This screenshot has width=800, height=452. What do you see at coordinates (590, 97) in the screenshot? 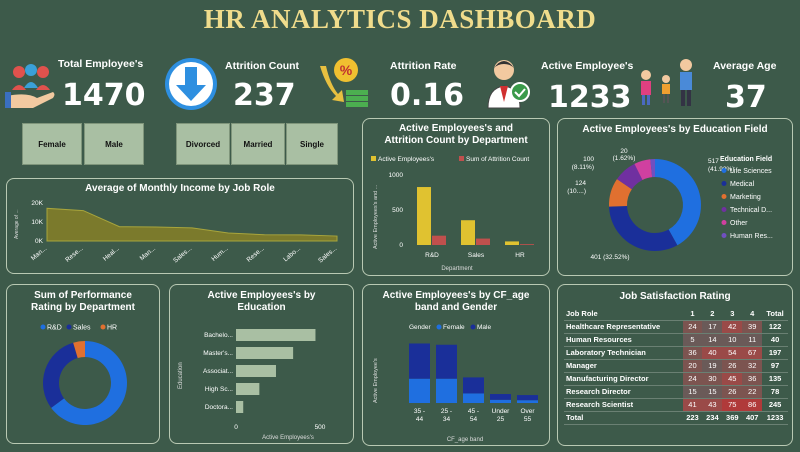
I see `kpi-value-active-employees: 1233` at bounding box center [590, 97].